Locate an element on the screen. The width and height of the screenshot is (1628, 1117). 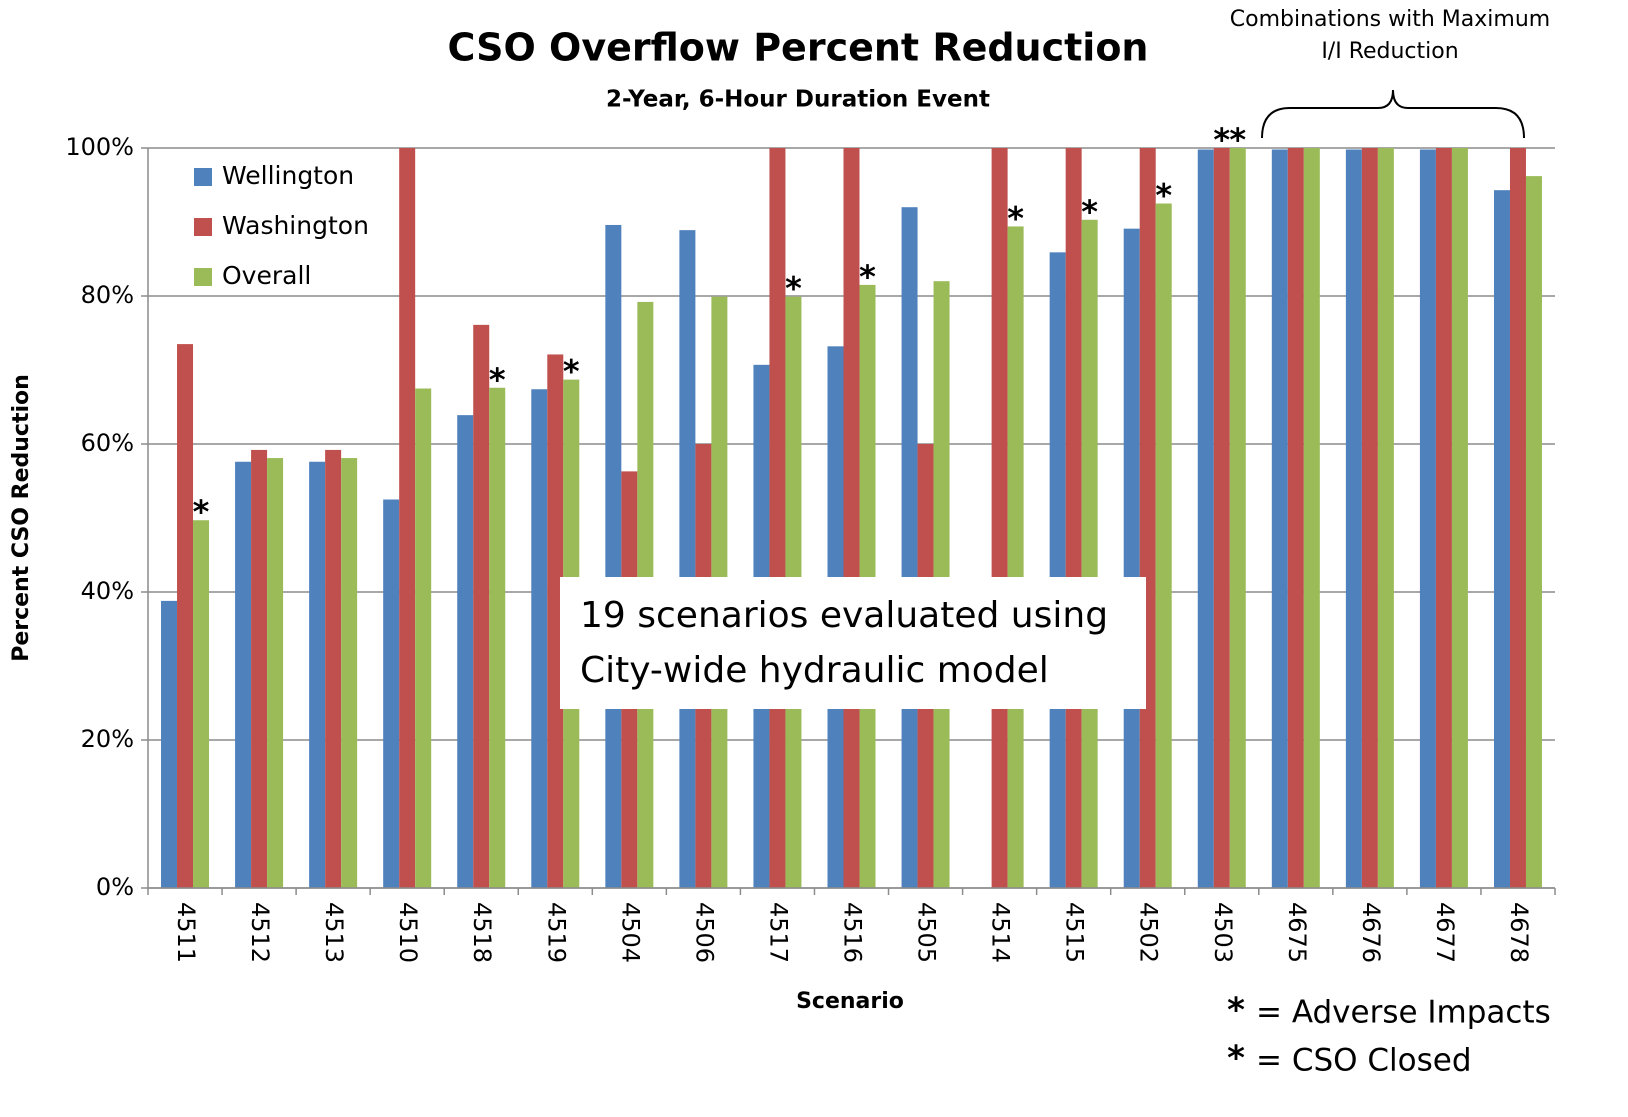
legend-label: Washington is located at coordinates (295, 225).